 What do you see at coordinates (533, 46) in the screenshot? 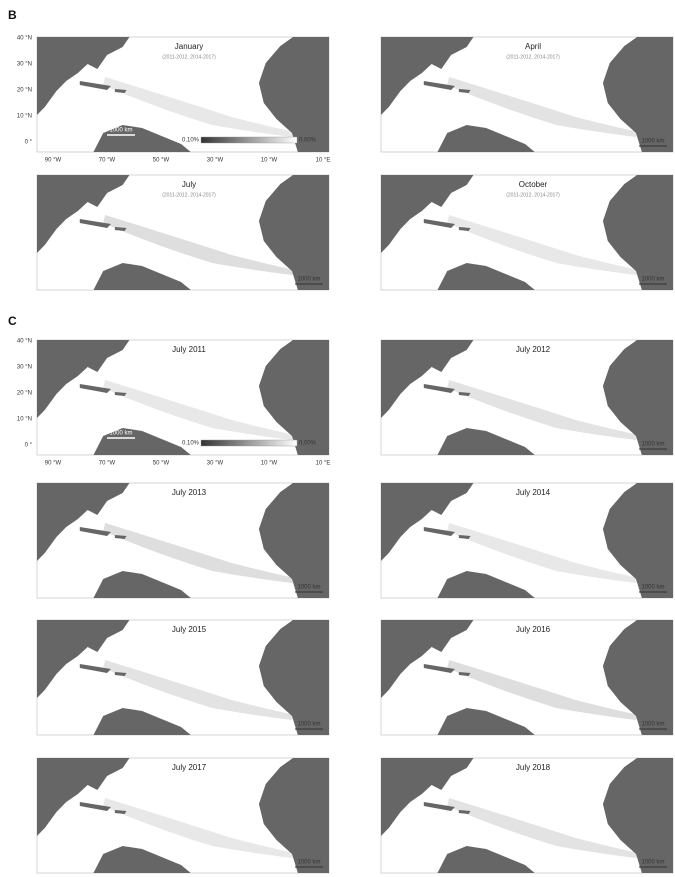
I see `map-title: April` at bounding box center [533, 46].